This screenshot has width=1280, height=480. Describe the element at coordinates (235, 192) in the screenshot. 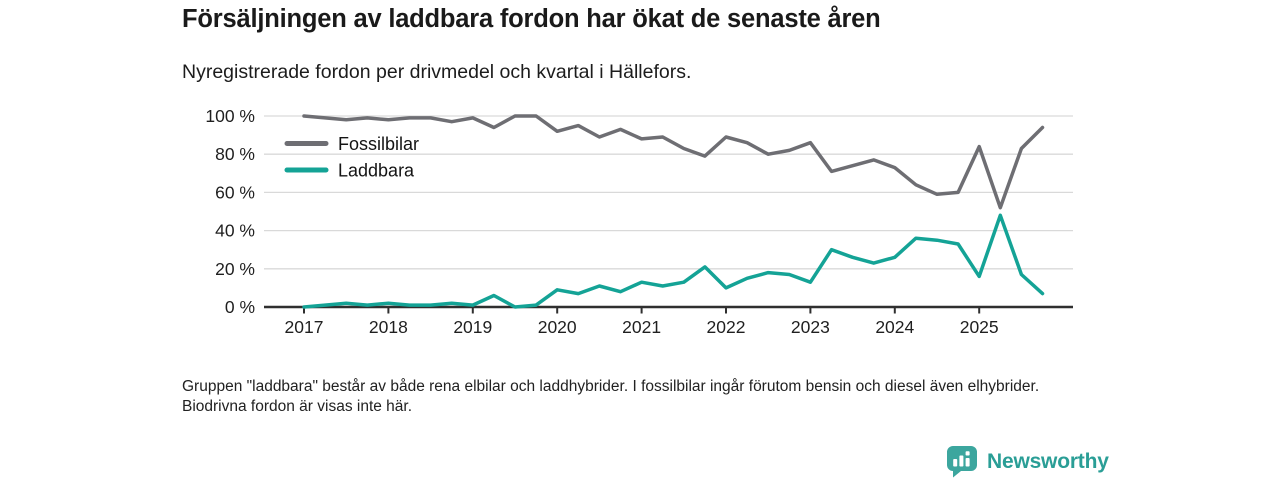

I see `y-tick-label: 60 %` at that location.